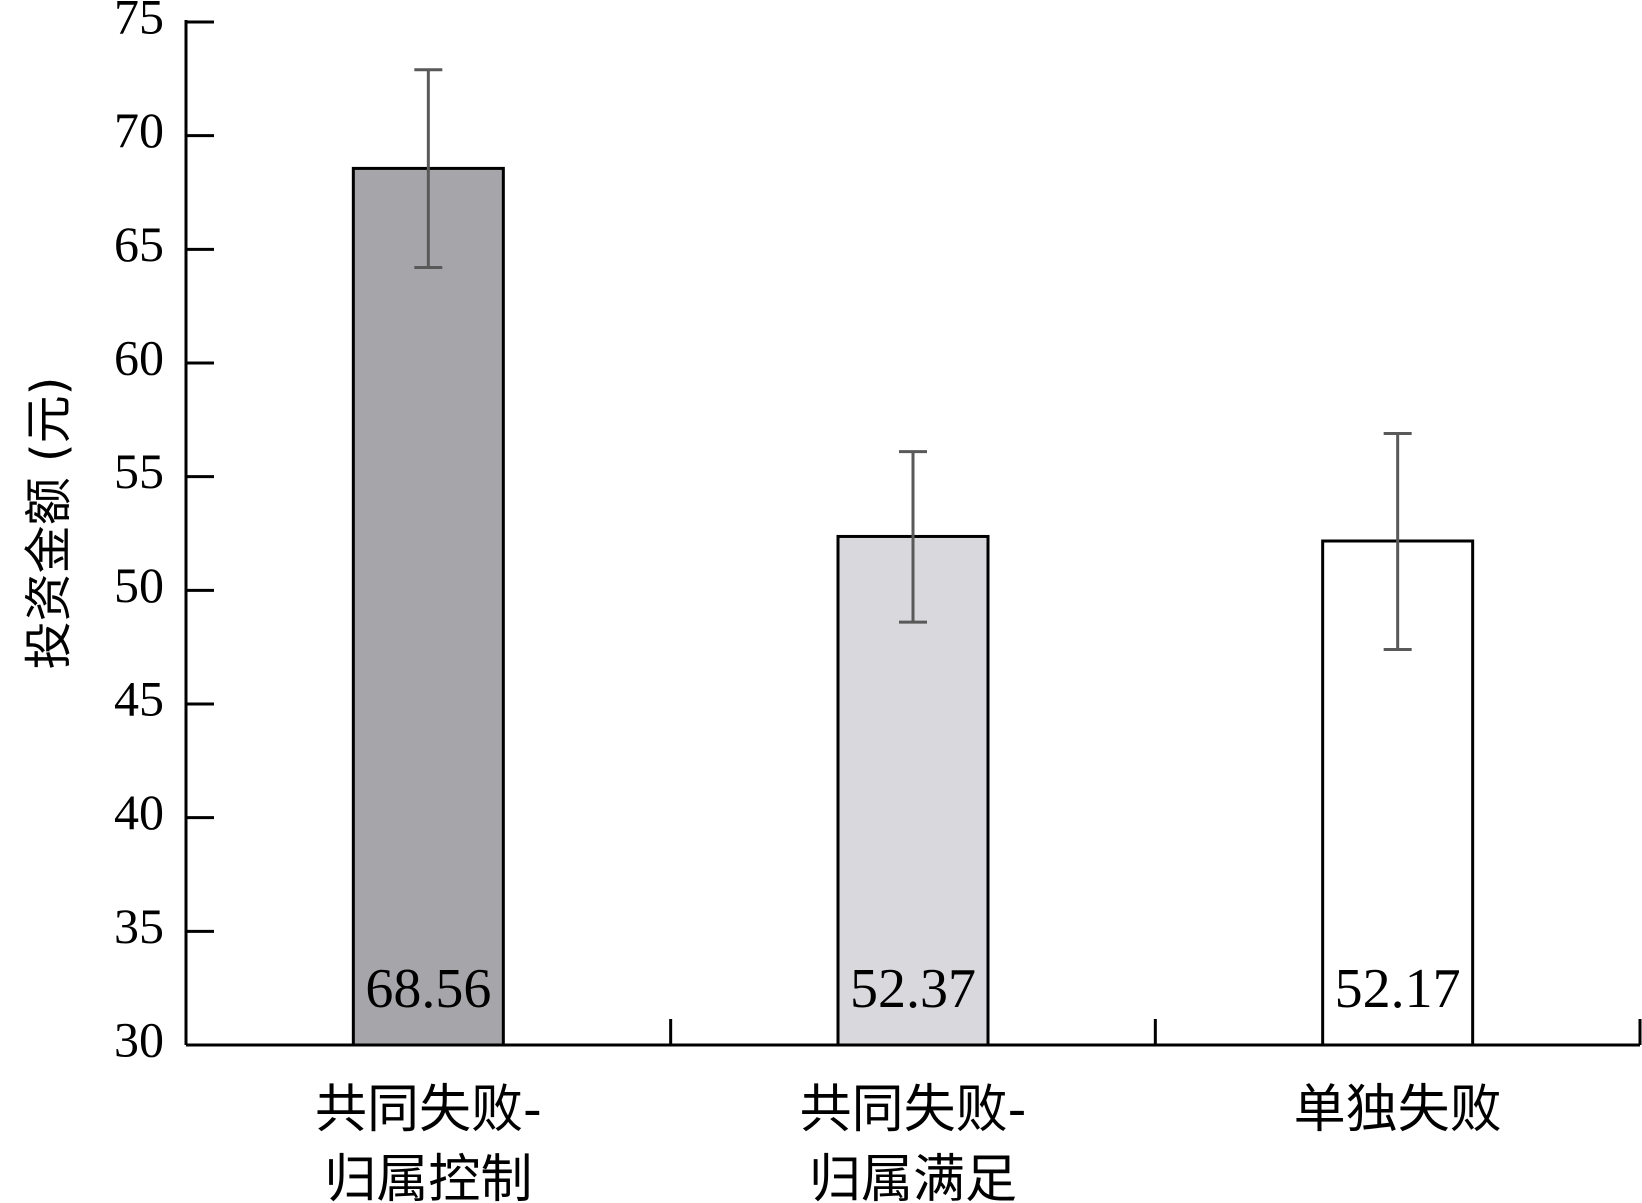  Describe the element at coordinates (139, 698) in the screenshot. I see `y-tick-label: 45` at that location.